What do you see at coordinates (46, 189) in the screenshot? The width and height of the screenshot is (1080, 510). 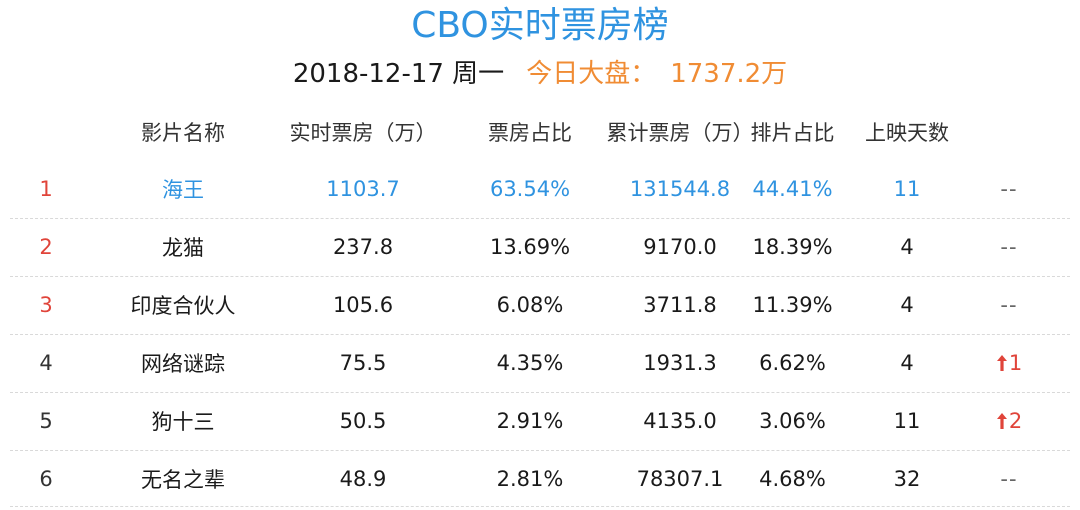 I see `rank-cell: 1` at bounding box center [46, 189].